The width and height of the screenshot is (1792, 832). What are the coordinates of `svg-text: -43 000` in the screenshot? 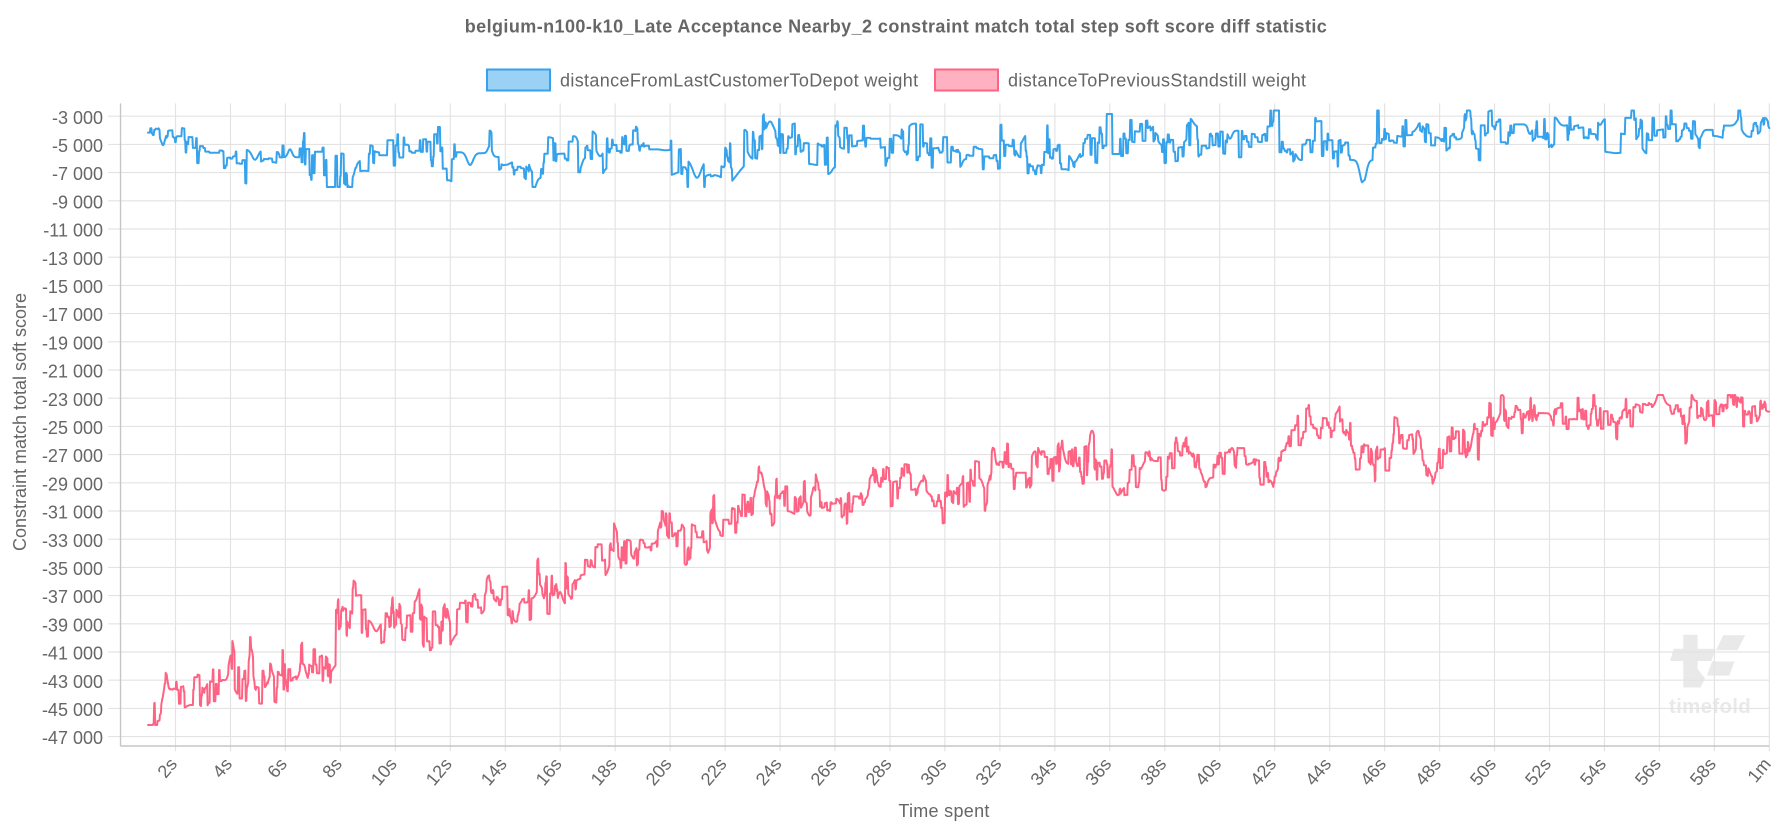 It's located at (72, 682).